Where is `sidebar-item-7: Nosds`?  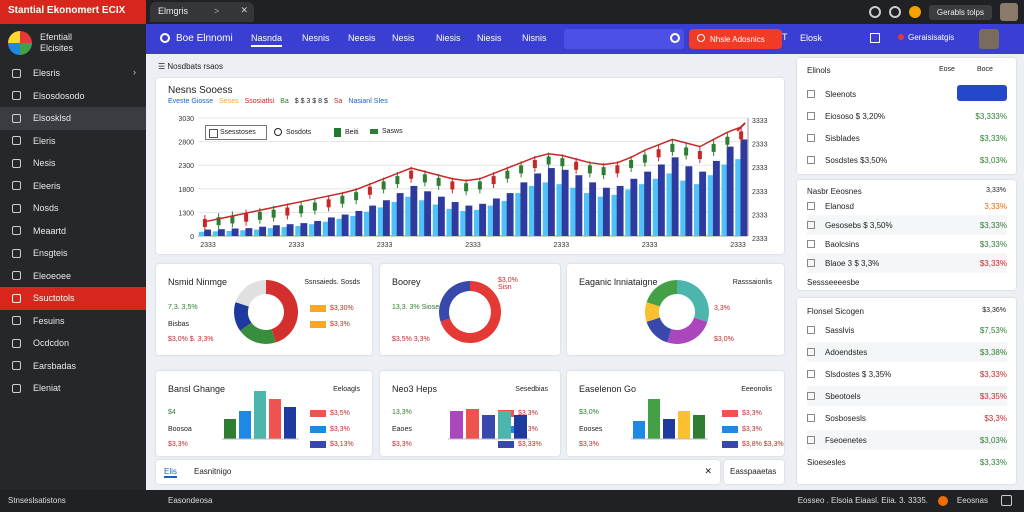
sidebar-item-7: Nosds is located at coordinates (73, 208).